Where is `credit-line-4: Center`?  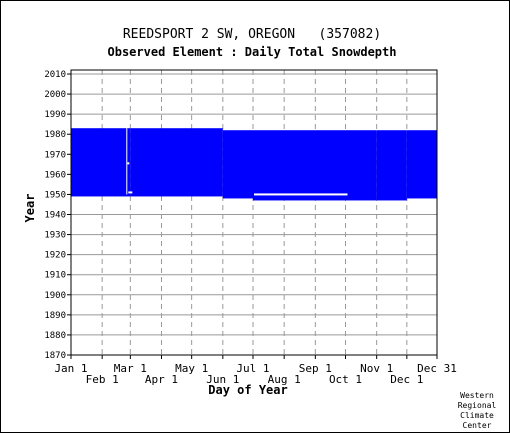 credit-line-4: Center is located at coordinates (477, 425).